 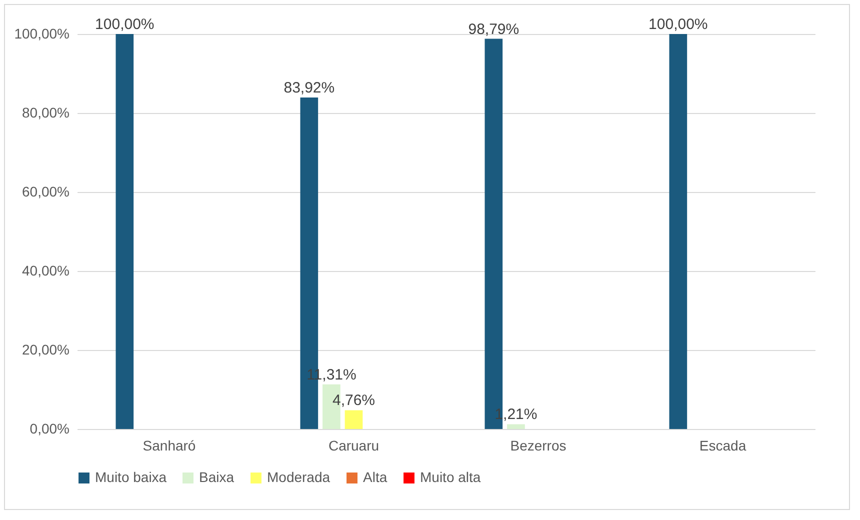 I want to click on y-tick-label: 80,00%, so click(x=46, y=112).